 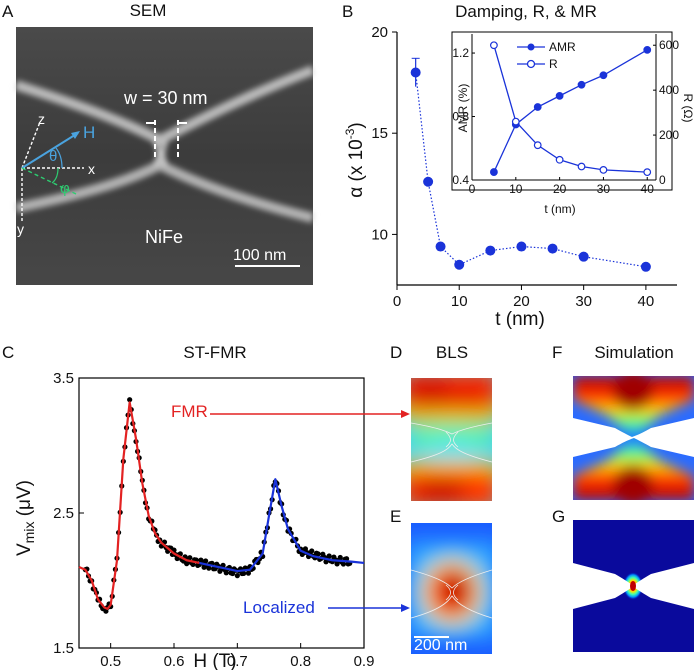 I want to click on chart-c-xlabel: H (T), so click(x=214, y=660).